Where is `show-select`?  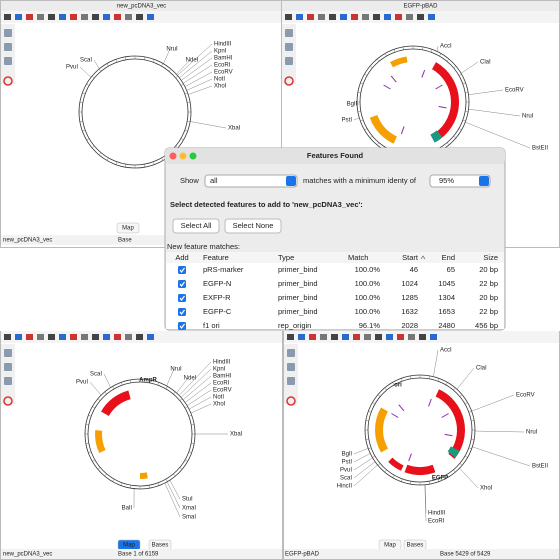 show-select is located at coordinates (251, 181).